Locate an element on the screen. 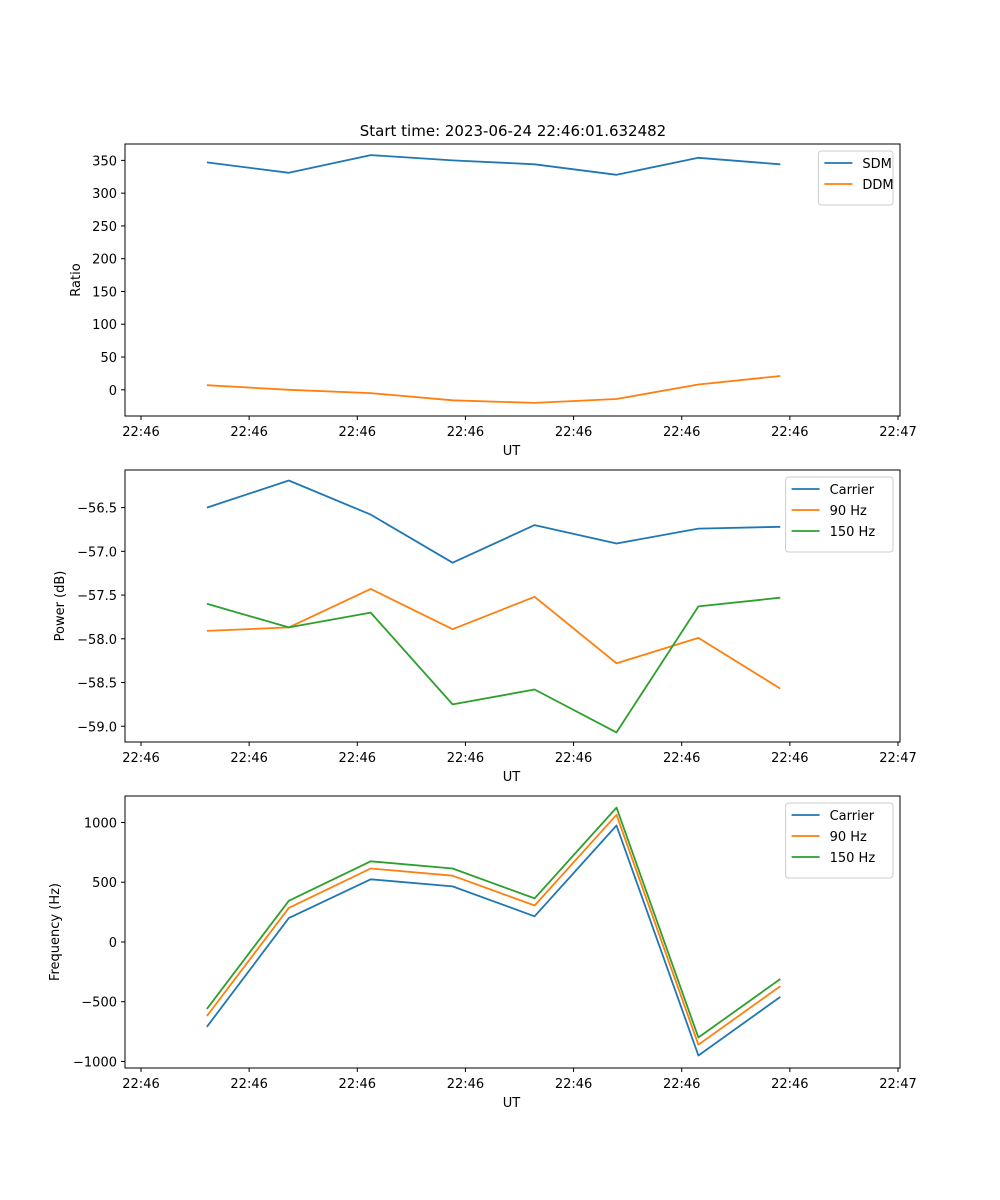  legend: SDM DDM is located at coordinates (855, 178).